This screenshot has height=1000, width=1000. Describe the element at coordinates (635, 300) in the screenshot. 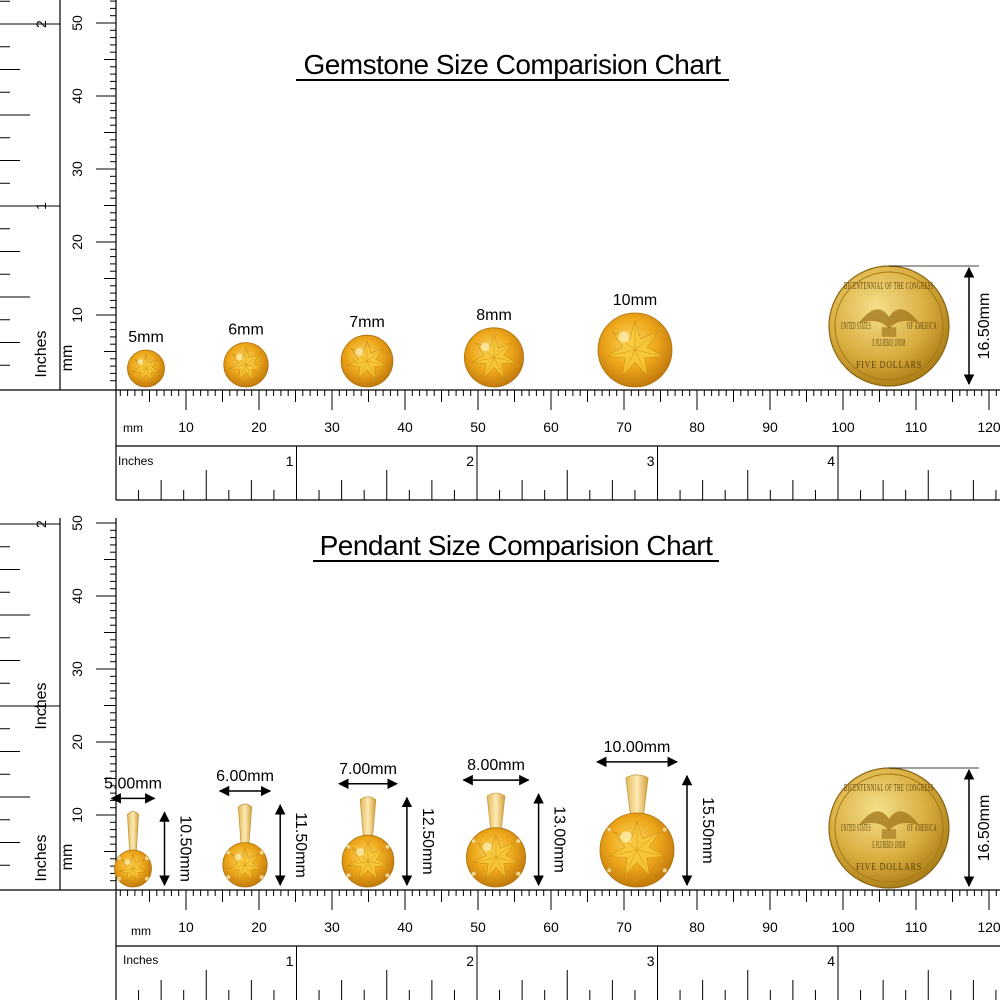

I see `gem-size-label: 10mm` at that location.